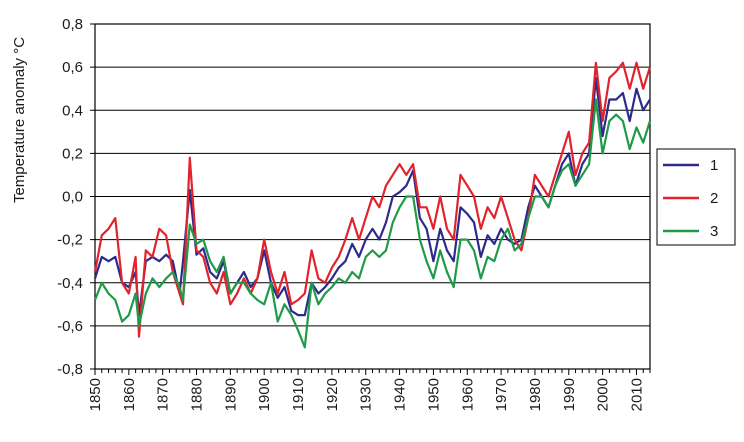 The image size is (744, 442). I want to click on x-tick-label: 1900, so click(264, 394).